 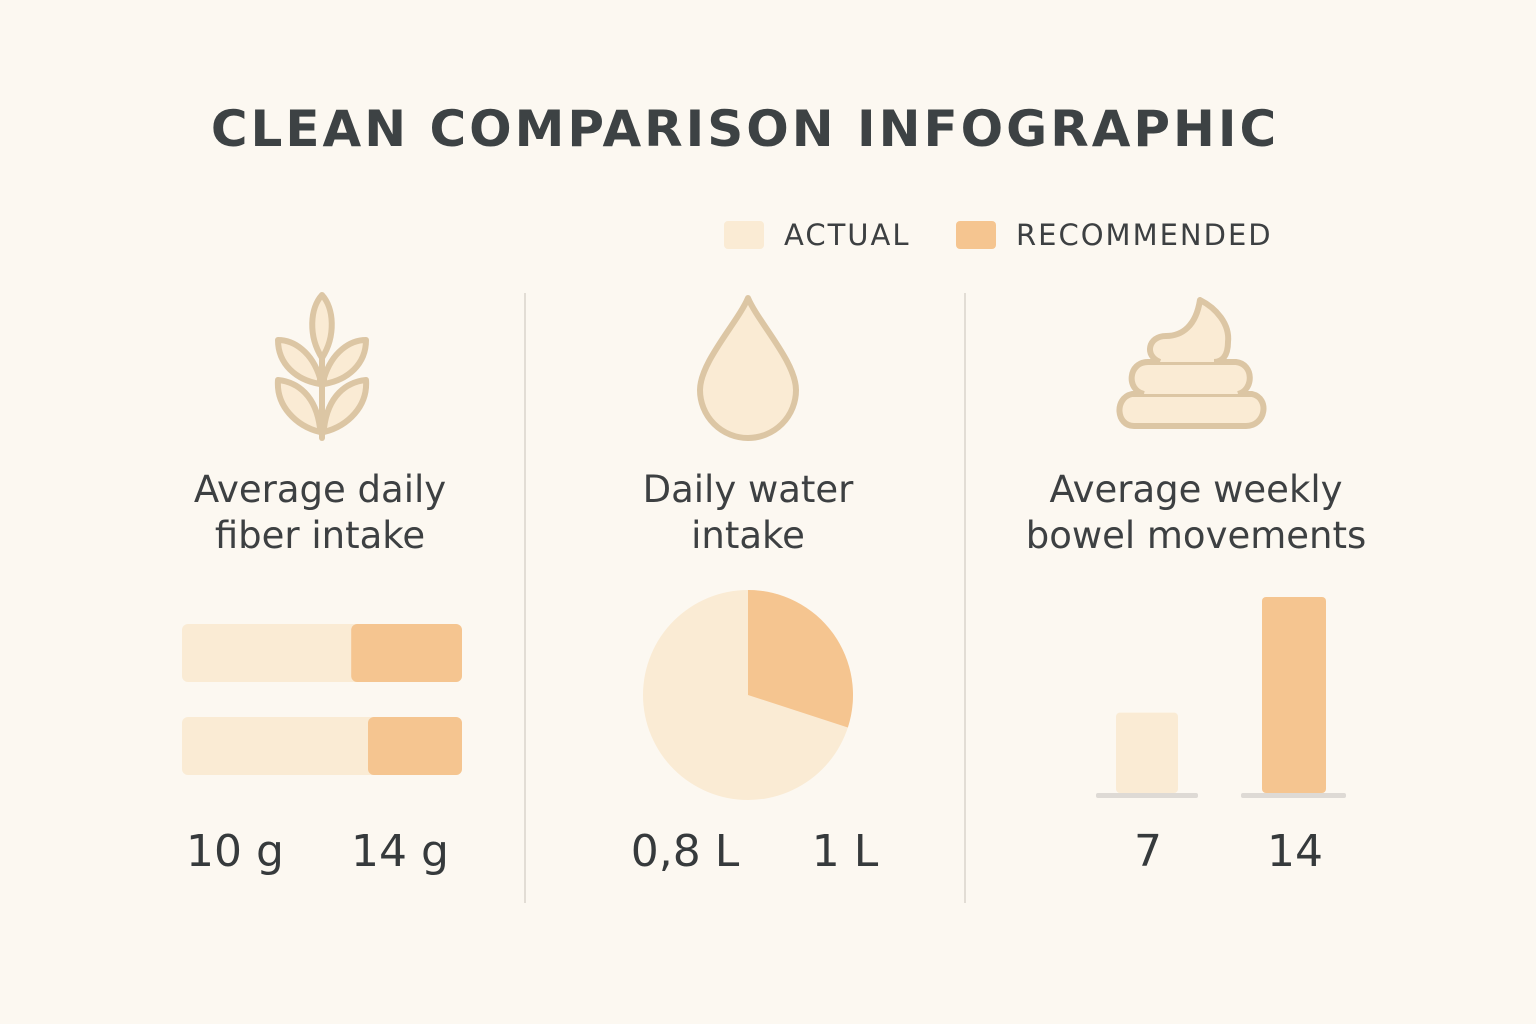 I want to click on panel-title-bowel: Average weekly bowel movements, so click(x=1196, y=513).